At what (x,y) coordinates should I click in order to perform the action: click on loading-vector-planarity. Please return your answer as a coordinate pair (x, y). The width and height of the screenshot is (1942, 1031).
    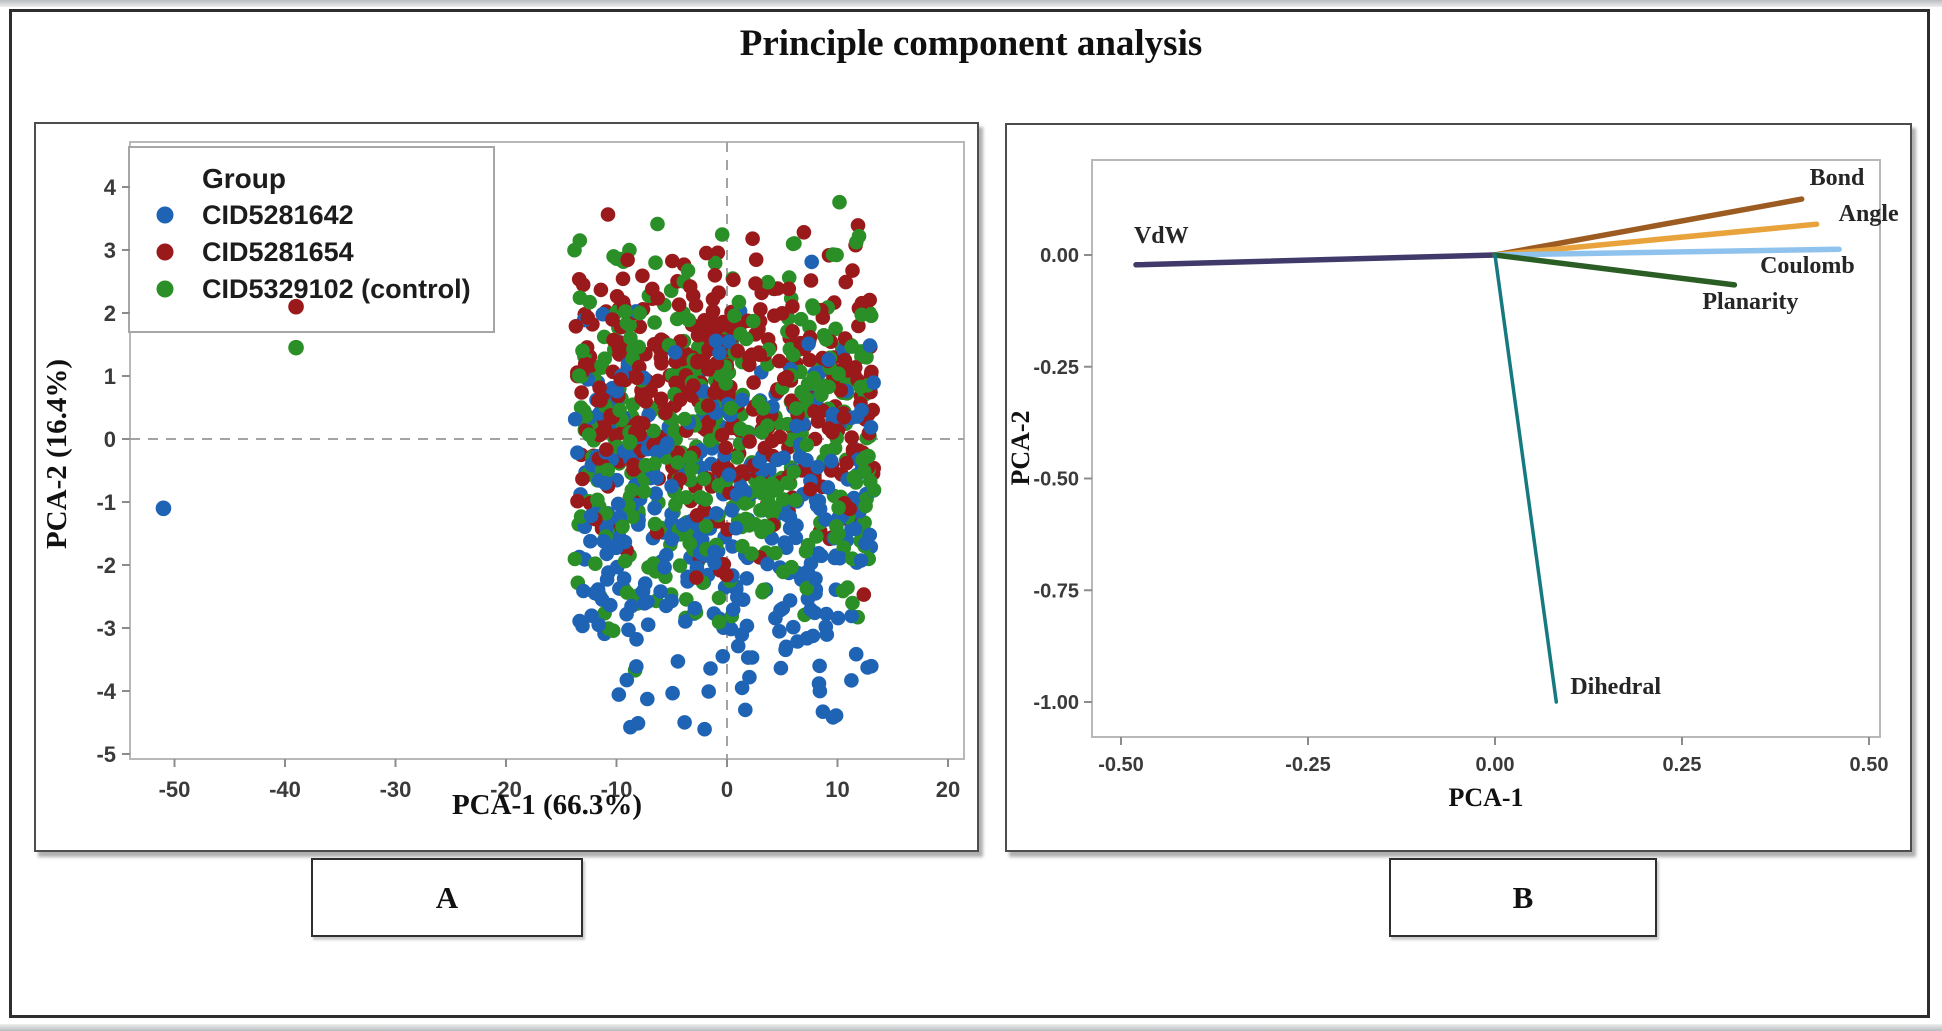
    Looking at the image, I should click on (1615, 270).